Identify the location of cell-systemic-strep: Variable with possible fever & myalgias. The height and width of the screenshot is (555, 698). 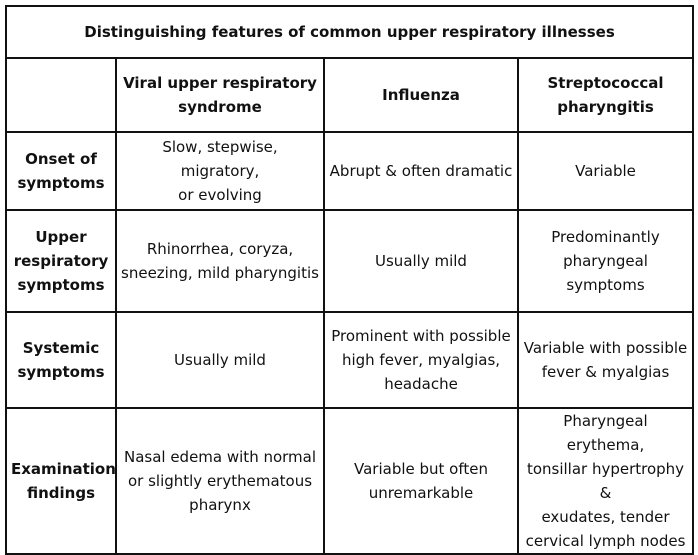
(605, 360).